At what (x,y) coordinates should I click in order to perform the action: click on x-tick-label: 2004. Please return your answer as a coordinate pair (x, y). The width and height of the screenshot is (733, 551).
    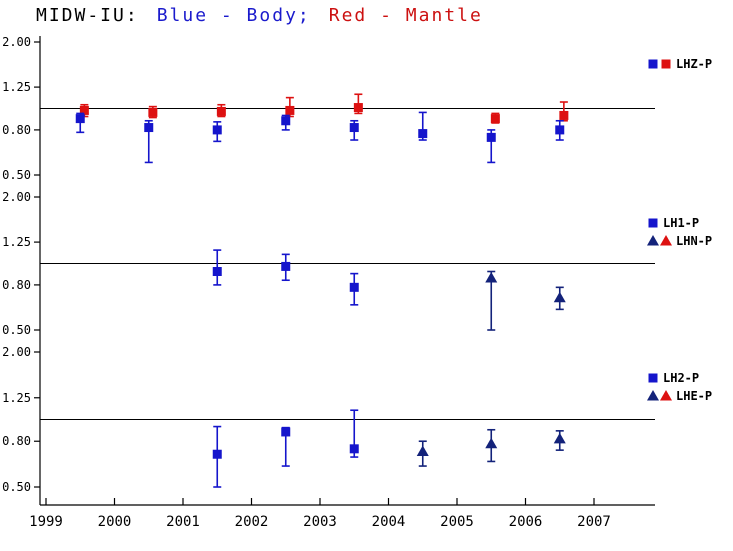
    Looking at the image, I should click on (389, 522).